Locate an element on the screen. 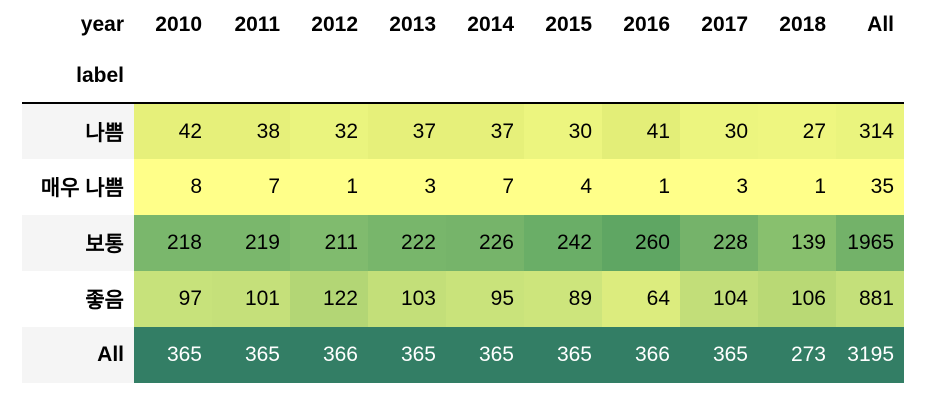 Image resolution: width=940 pixels, height=400 pixels. column-header-2012: 2012 is located at coordinates (334, 24).